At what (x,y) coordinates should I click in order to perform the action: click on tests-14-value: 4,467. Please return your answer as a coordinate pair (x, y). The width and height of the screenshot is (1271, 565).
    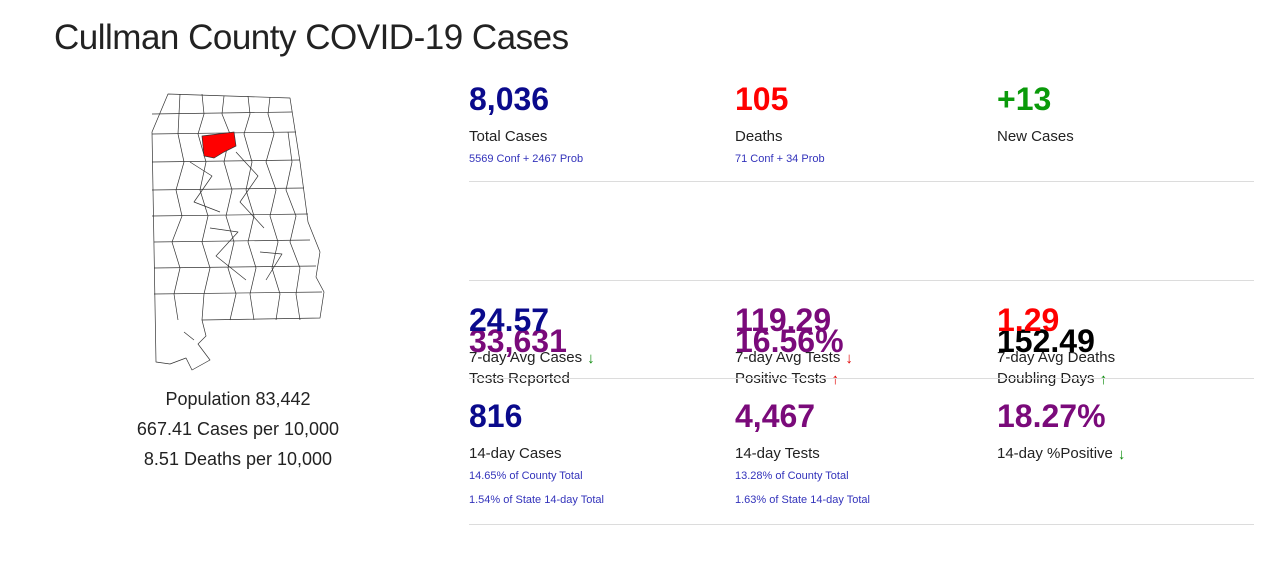
    Looking at the image, I should click on (775, 416).